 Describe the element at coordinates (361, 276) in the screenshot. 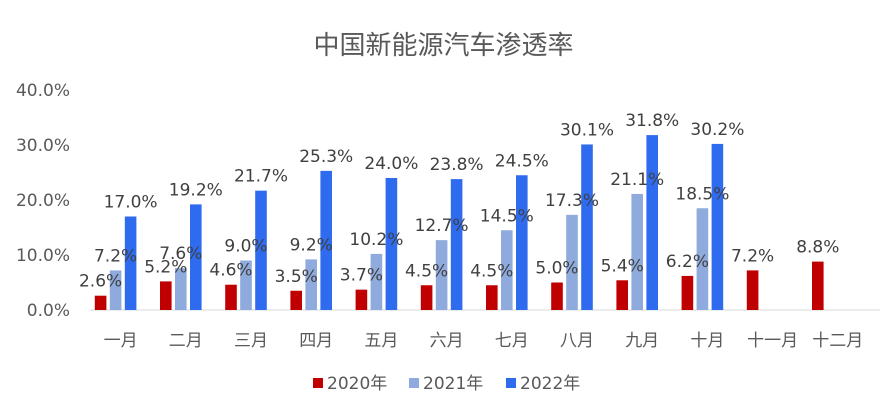

I see `data-label-2020年-五月: 3.7%` at that location.